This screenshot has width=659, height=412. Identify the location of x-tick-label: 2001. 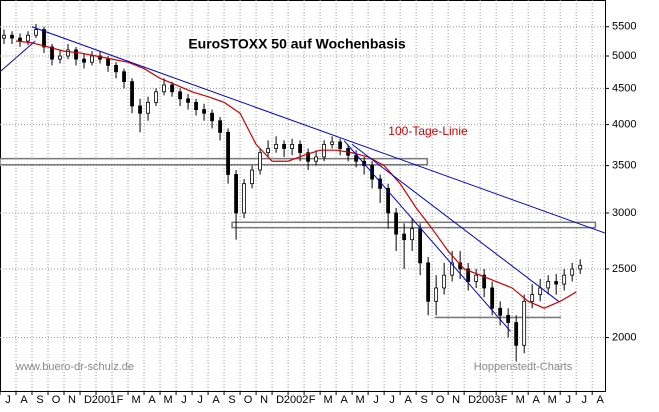
(104, 400).